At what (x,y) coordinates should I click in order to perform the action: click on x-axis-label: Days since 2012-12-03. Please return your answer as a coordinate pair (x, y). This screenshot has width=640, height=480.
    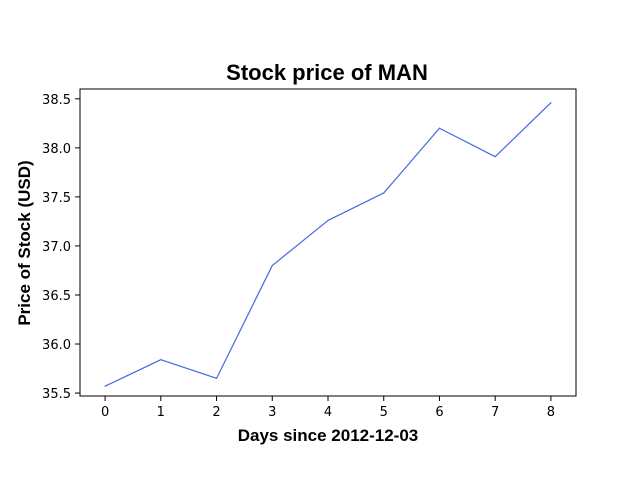
    Looking at the image, I should click on (328, 435).